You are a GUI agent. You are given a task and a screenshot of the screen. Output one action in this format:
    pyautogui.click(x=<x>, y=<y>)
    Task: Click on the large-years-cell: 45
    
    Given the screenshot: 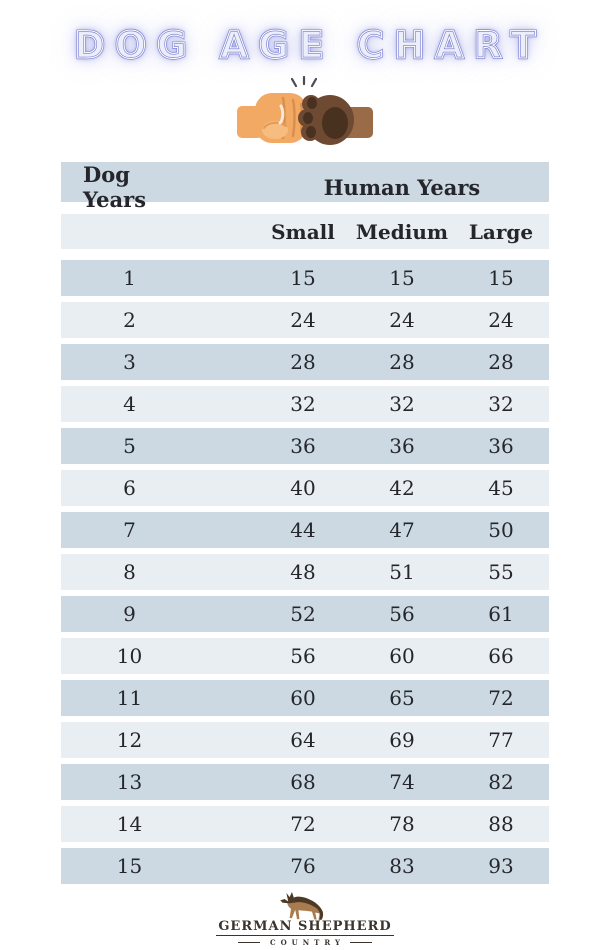 What is the action you would take?
    pyautogui.click(x=501, y=488)
    